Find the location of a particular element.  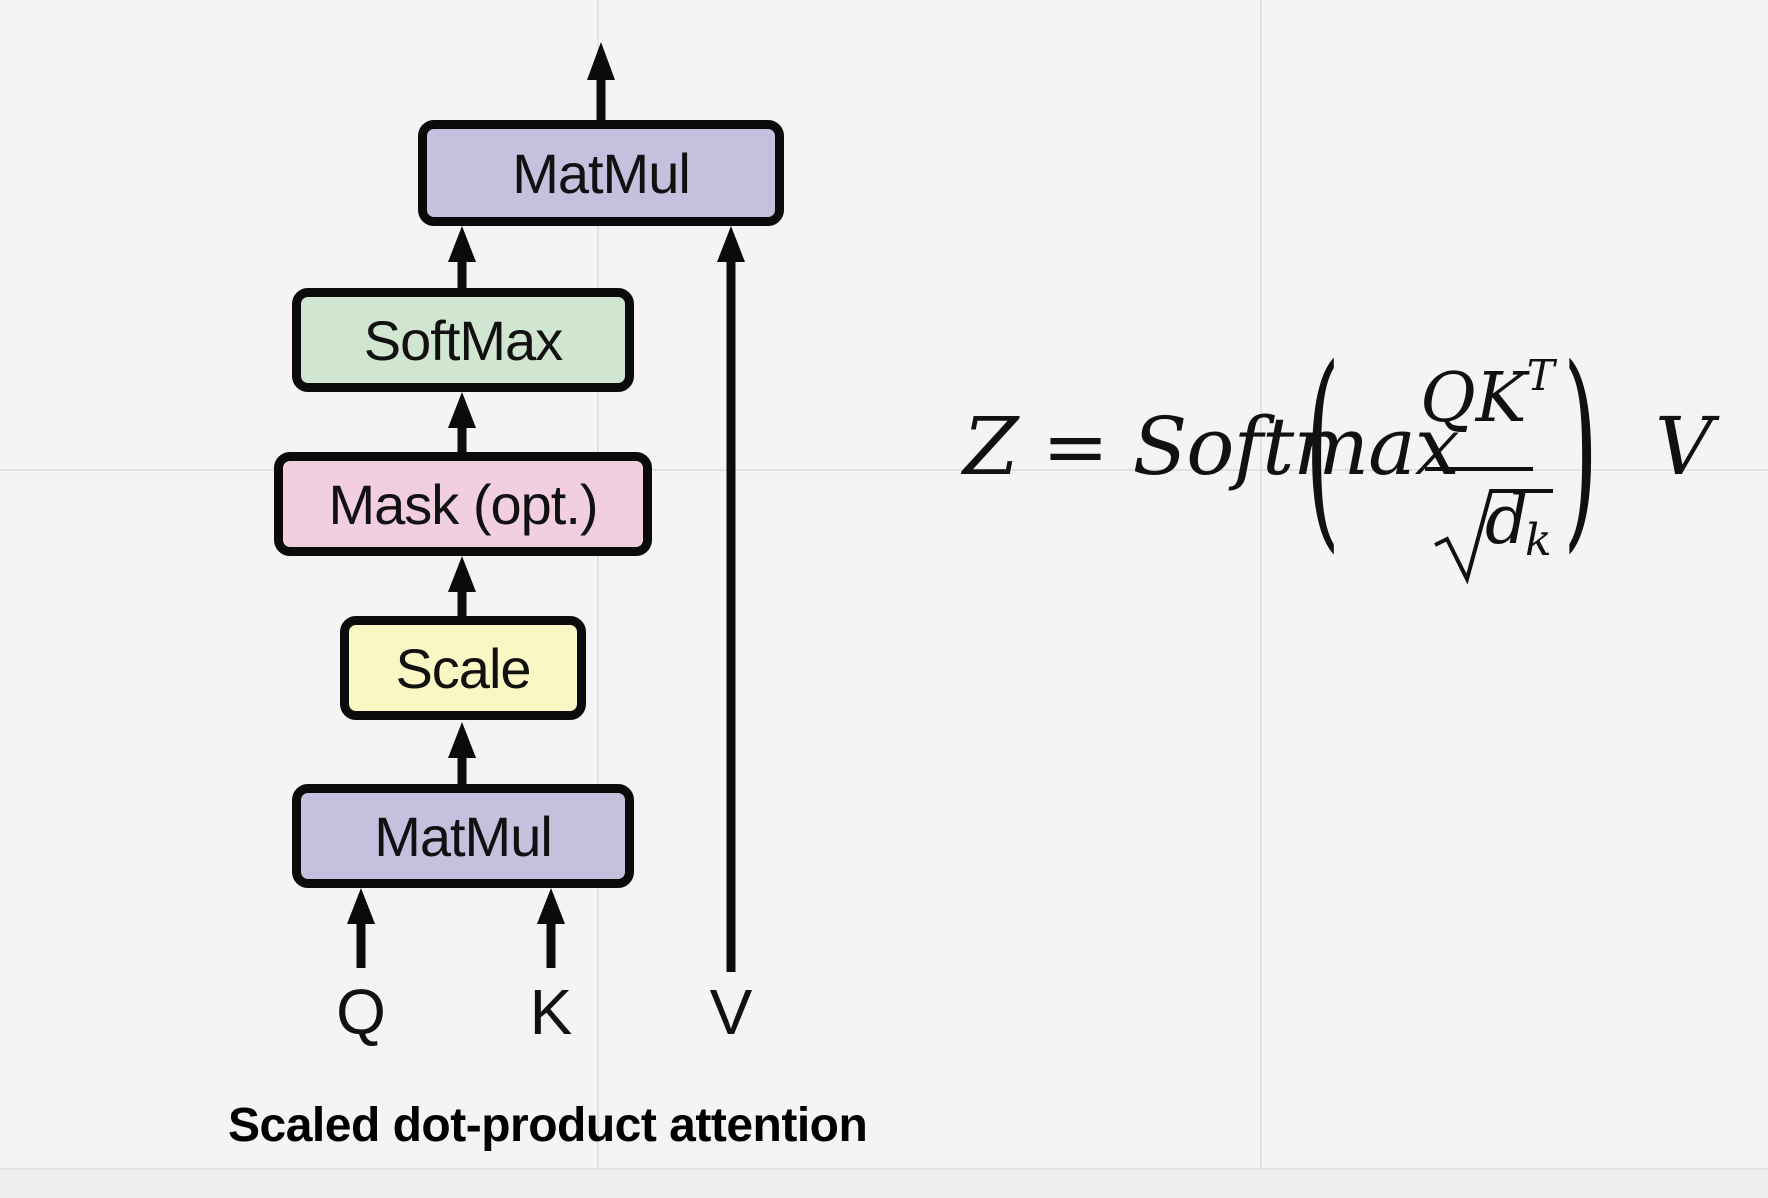

arrowhead-q-input is located at coordinates (361, 906).